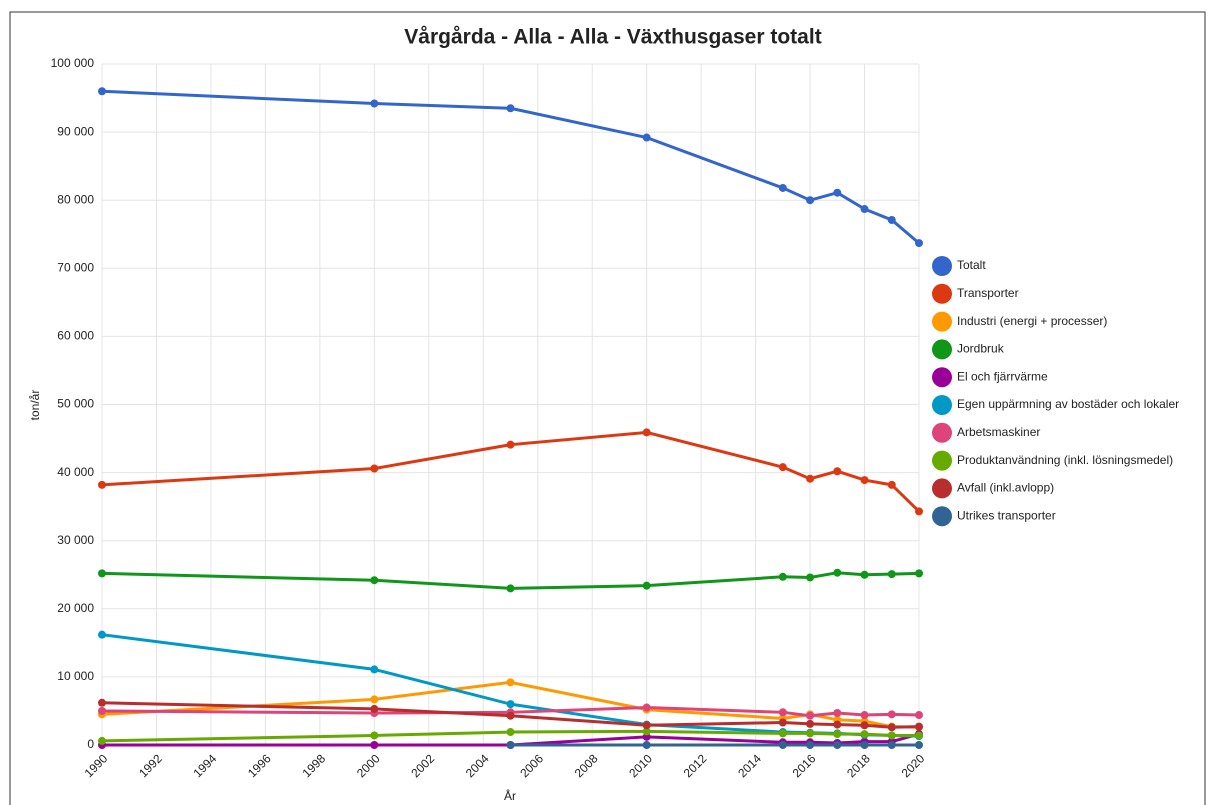 The height and width of the screenshot is (805, 1213). Describe the element at coordinates (477, 765) in the screenshot. I see `x-tick-label: 2004` at that location.